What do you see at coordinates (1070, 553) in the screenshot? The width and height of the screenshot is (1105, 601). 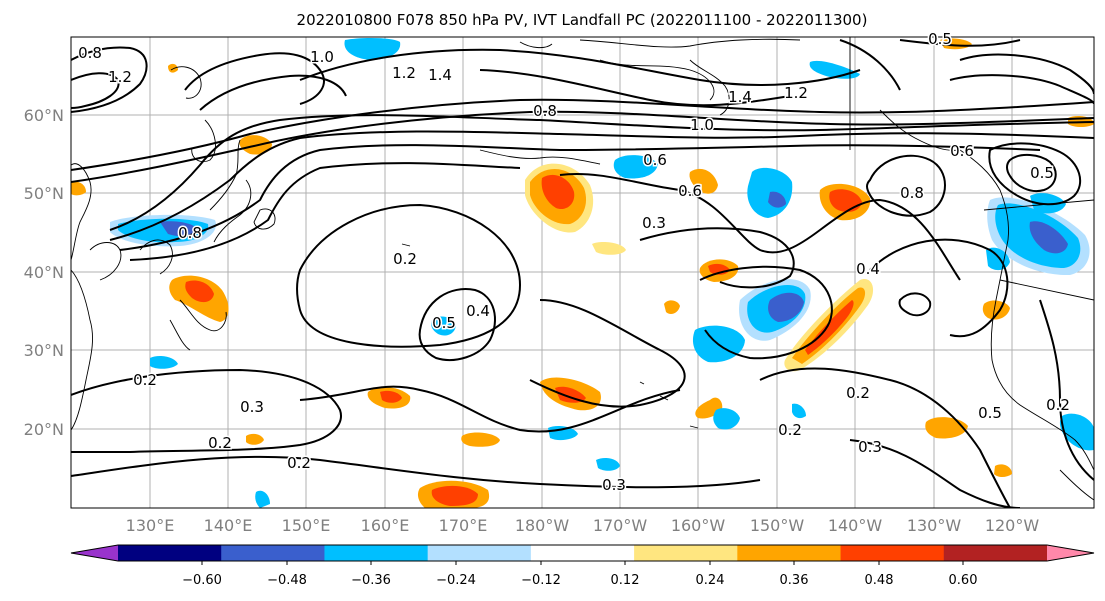 I see `colorbar-extend-high` at bounding box center [1070, 553].